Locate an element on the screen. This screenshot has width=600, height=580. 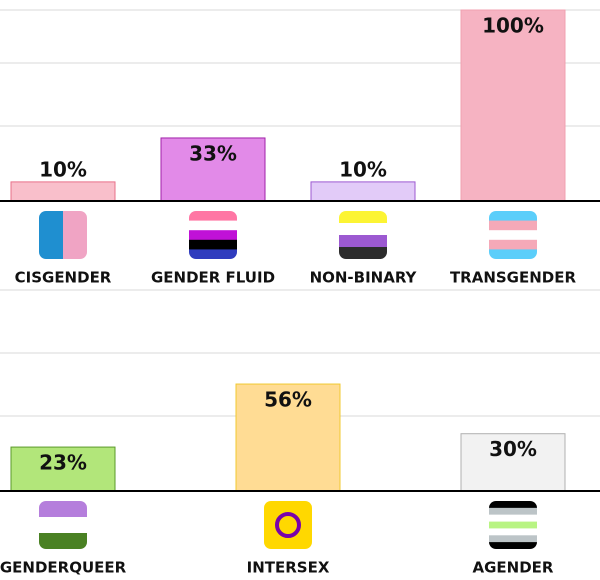
x-tick-label: AGENDER is located at coordinates (513, 568).